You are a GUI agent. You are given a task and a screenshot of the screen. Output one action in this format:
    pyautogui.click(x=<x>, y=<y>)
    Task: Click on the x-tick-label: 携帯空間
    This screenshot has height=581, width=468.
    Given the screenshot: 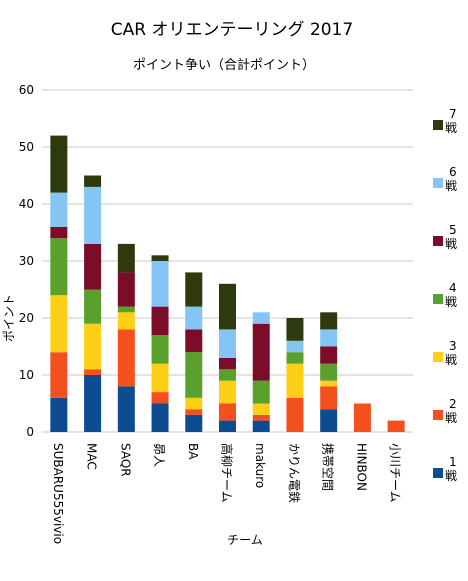 What is the action you would take?
    pyautogui.click(x=328, y=467)
    